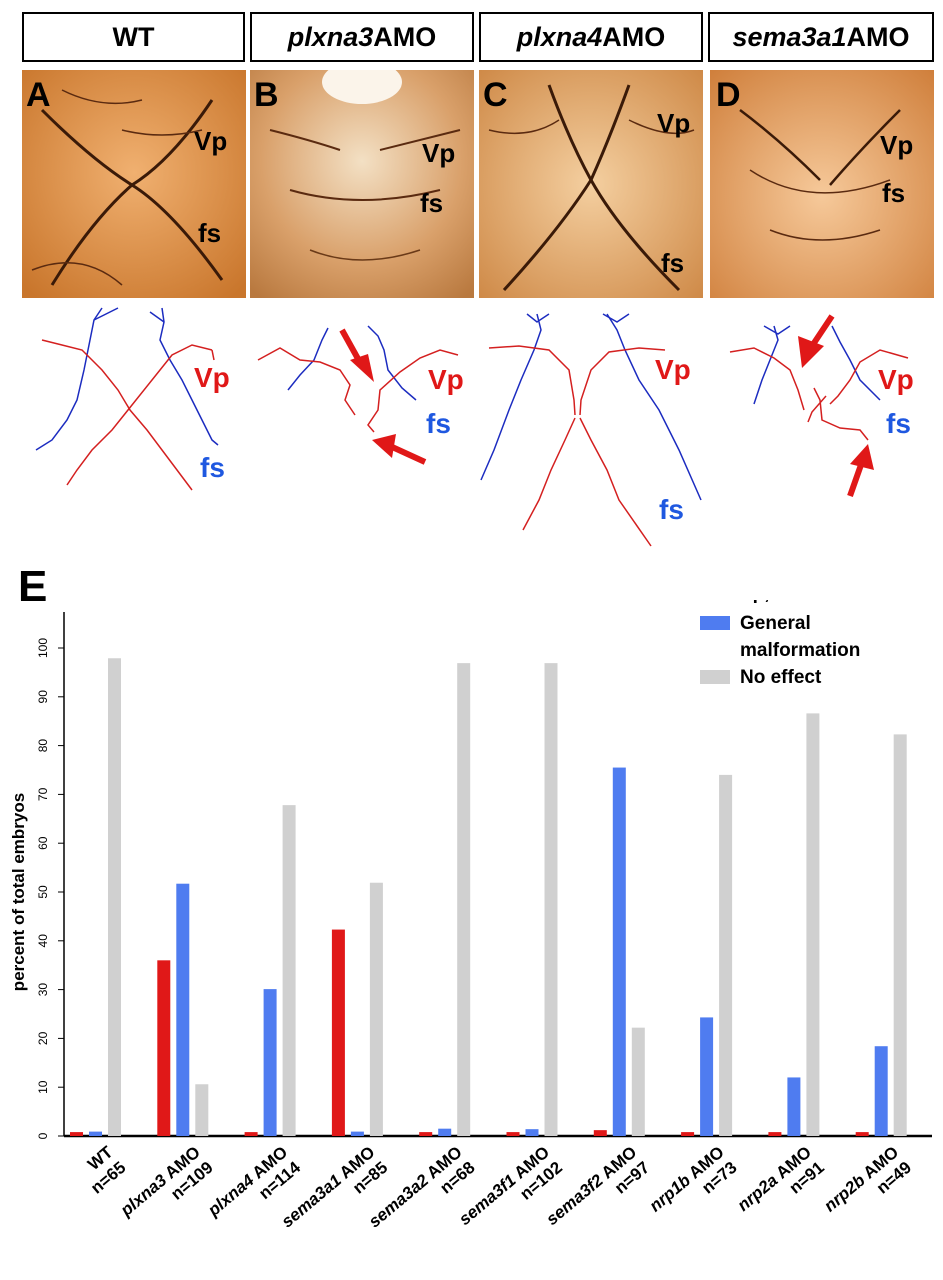  I want to click on y-tick-label: 90, so click(43, 697).